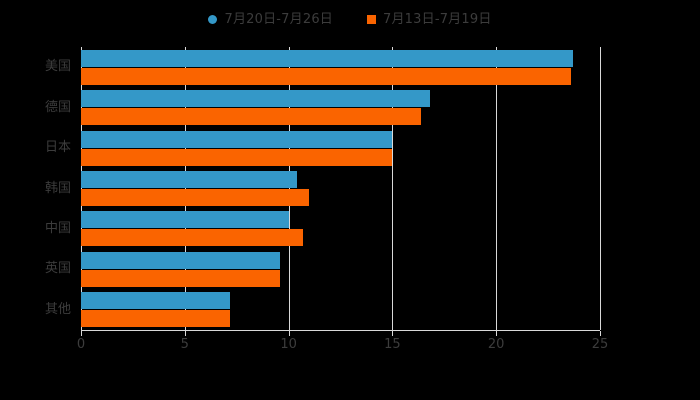  What do you see at coordinates (496, 344) in the screenshot?
I see `x-axis-tick-label: 20` at bounding box center [496, 344].